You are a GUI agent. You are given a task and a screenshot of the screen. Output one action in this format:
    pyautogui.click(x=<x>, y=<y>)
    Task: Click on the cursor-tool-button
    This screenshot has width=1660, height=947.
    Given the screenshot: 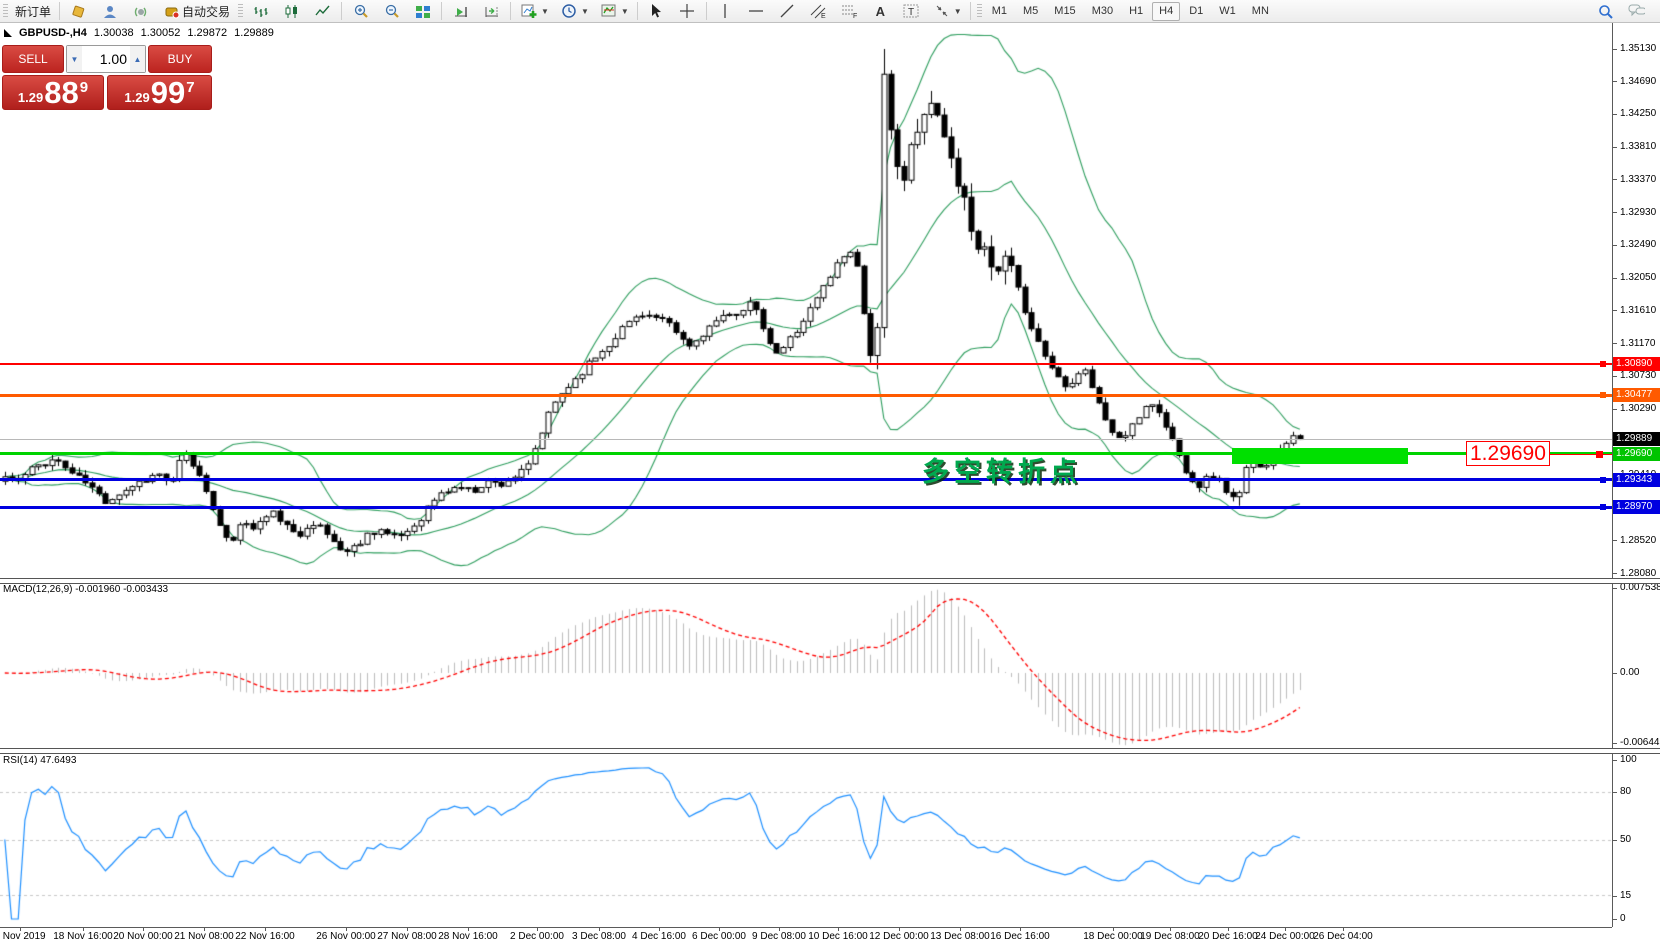 What is the action you would take?
    pyautogui.click(x=656, y=11)
    